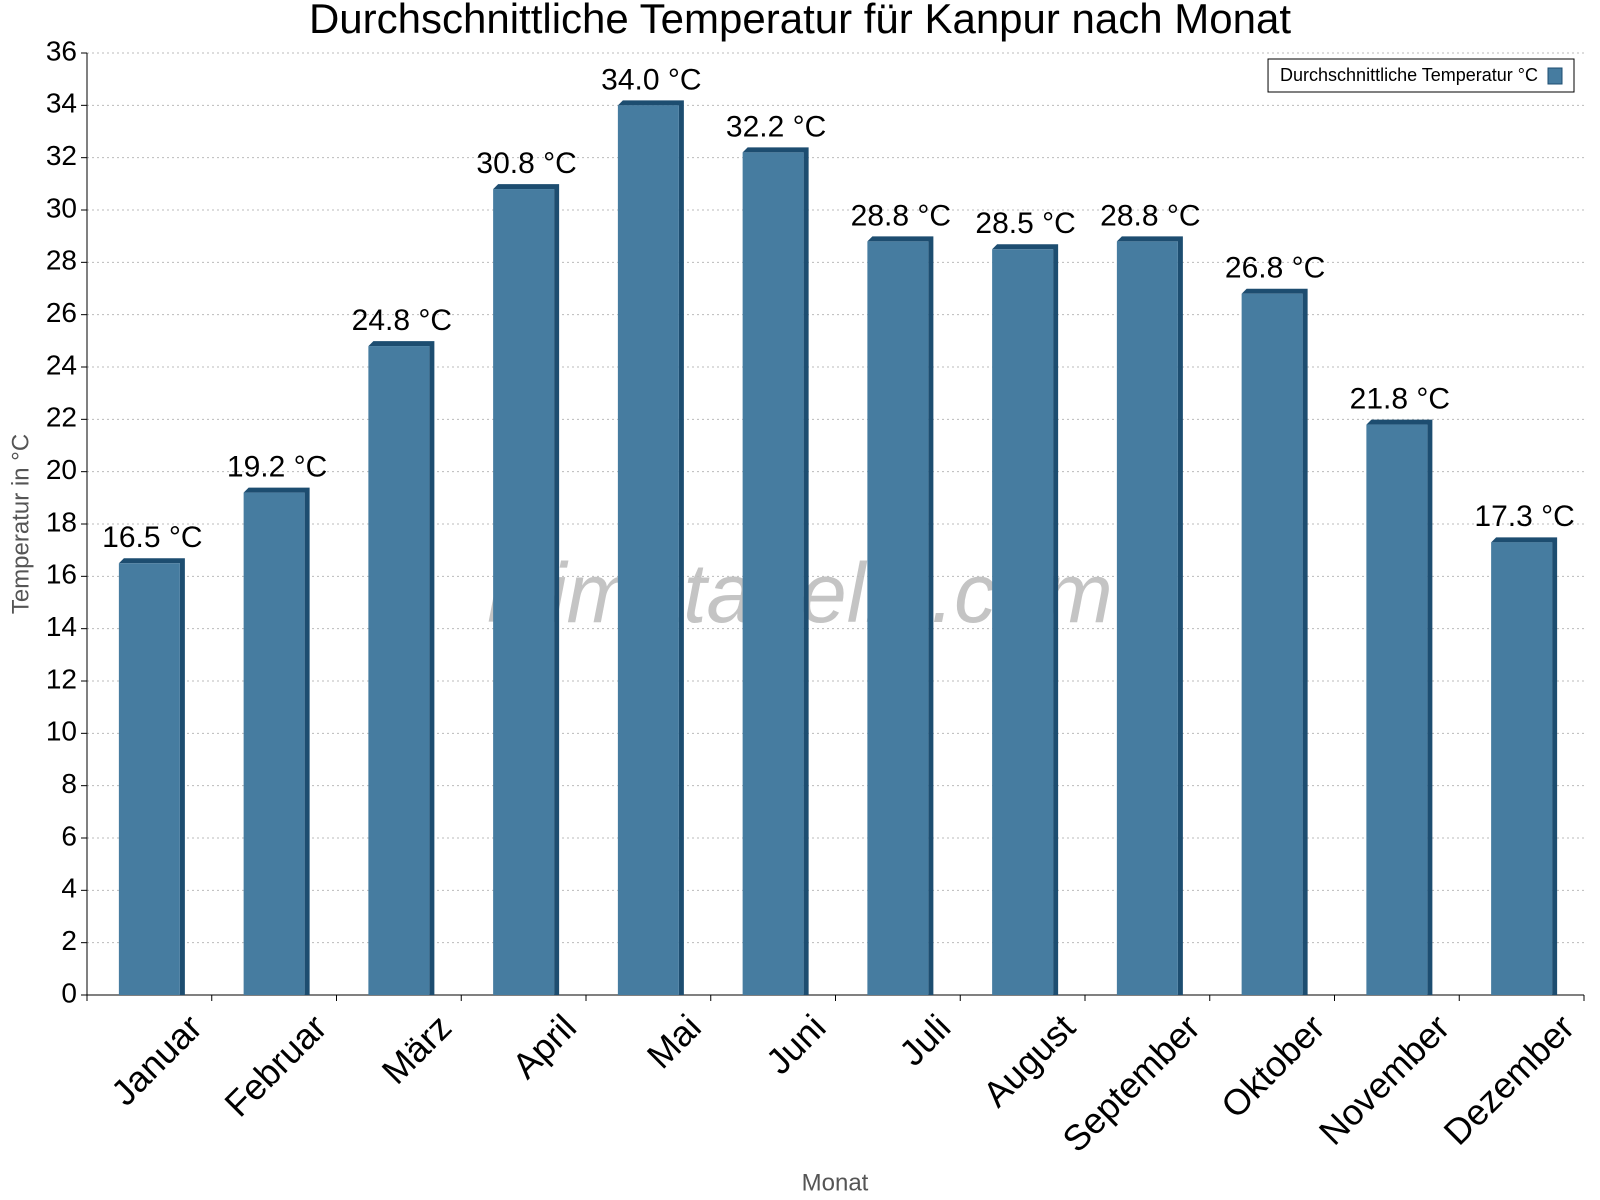  What do you see at coordinates (61, 731) in the screenshot?
I see `y-tick-label: 10` at bounding box center [61, 731].